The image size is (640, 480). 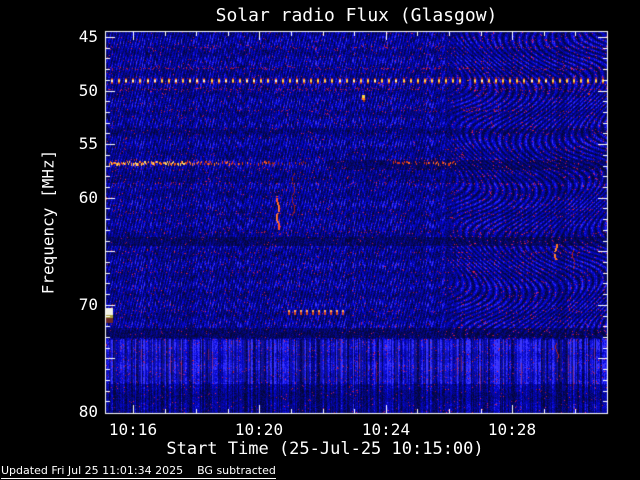 What do you see at coordinates (88, 304) in the screenshot?
I see `y-tick-label: 70` at bounding box center [88, 304].